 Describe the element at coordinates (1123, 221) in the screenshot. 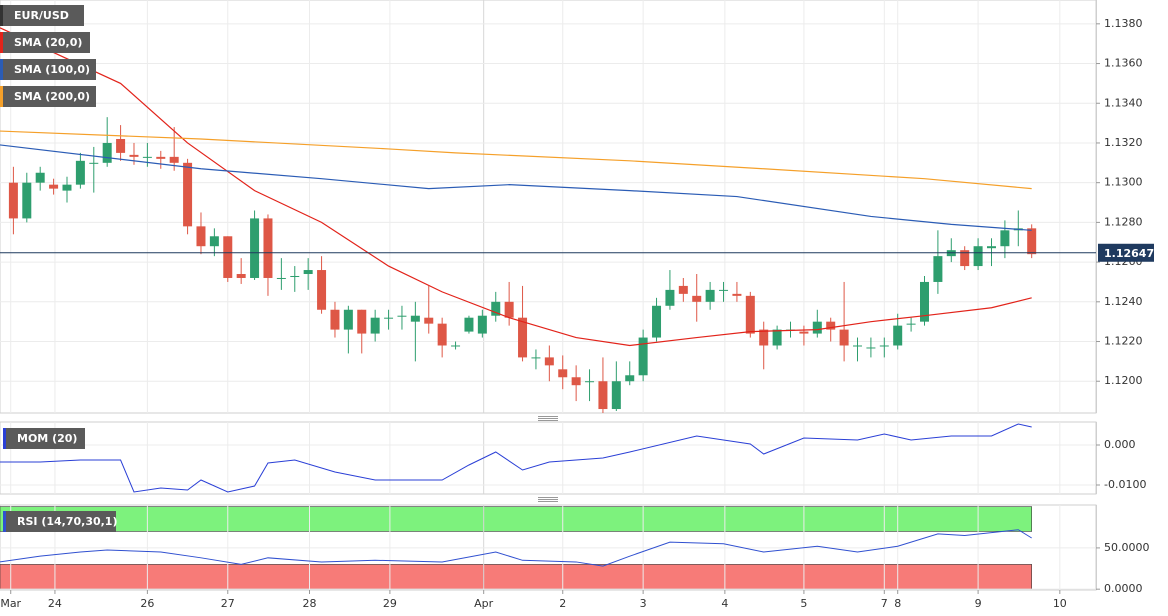

I see `y-tick-label: 1.1280` at that location.